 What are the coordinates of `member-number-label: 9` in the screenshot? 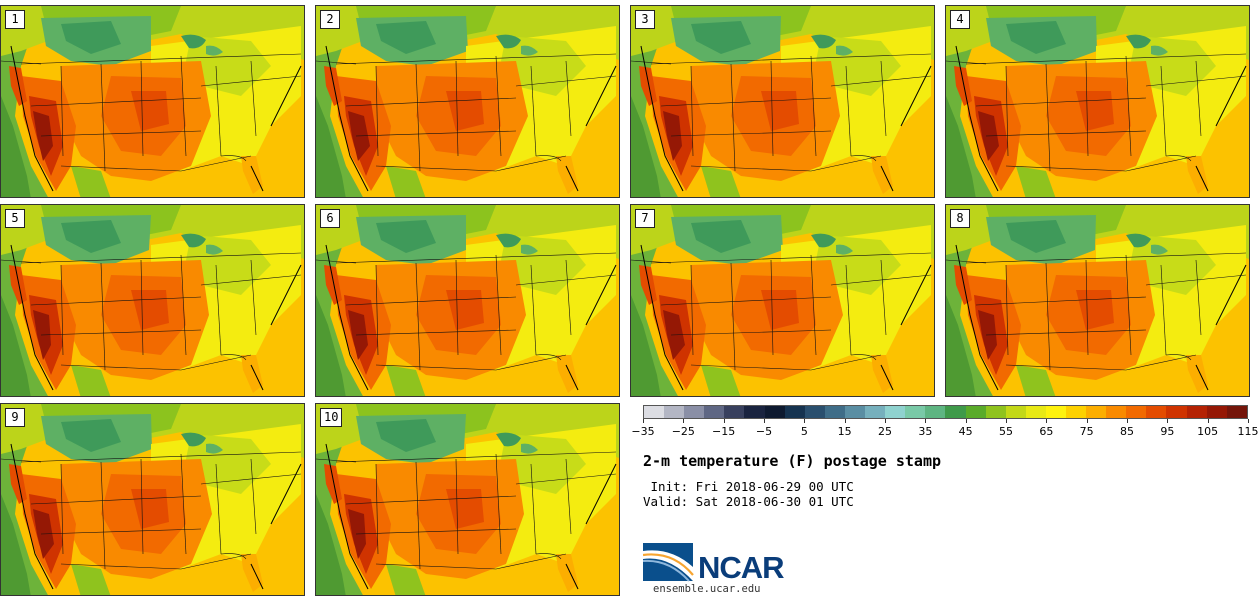 It's located at (15, 417).